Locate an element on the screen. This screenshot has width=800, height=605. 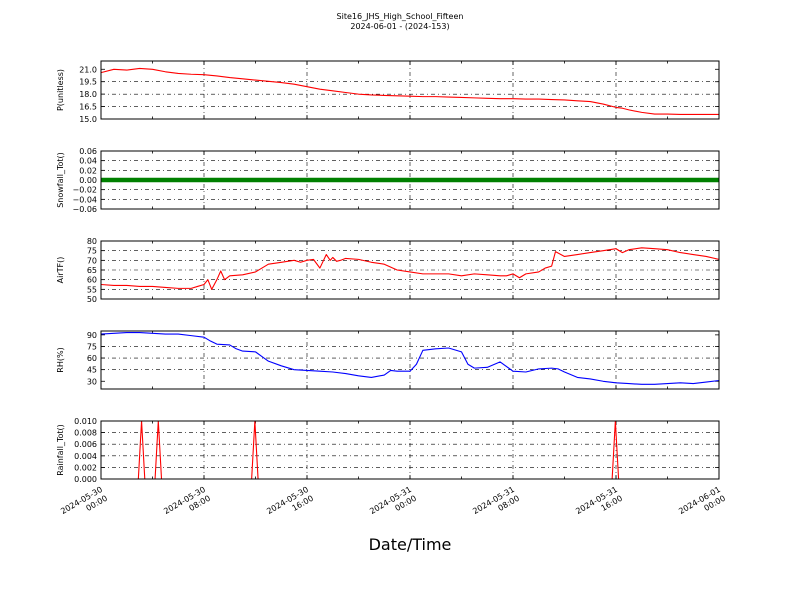
y-axis-label: Rainfall_Tot() is located at coordinates (60, 450).